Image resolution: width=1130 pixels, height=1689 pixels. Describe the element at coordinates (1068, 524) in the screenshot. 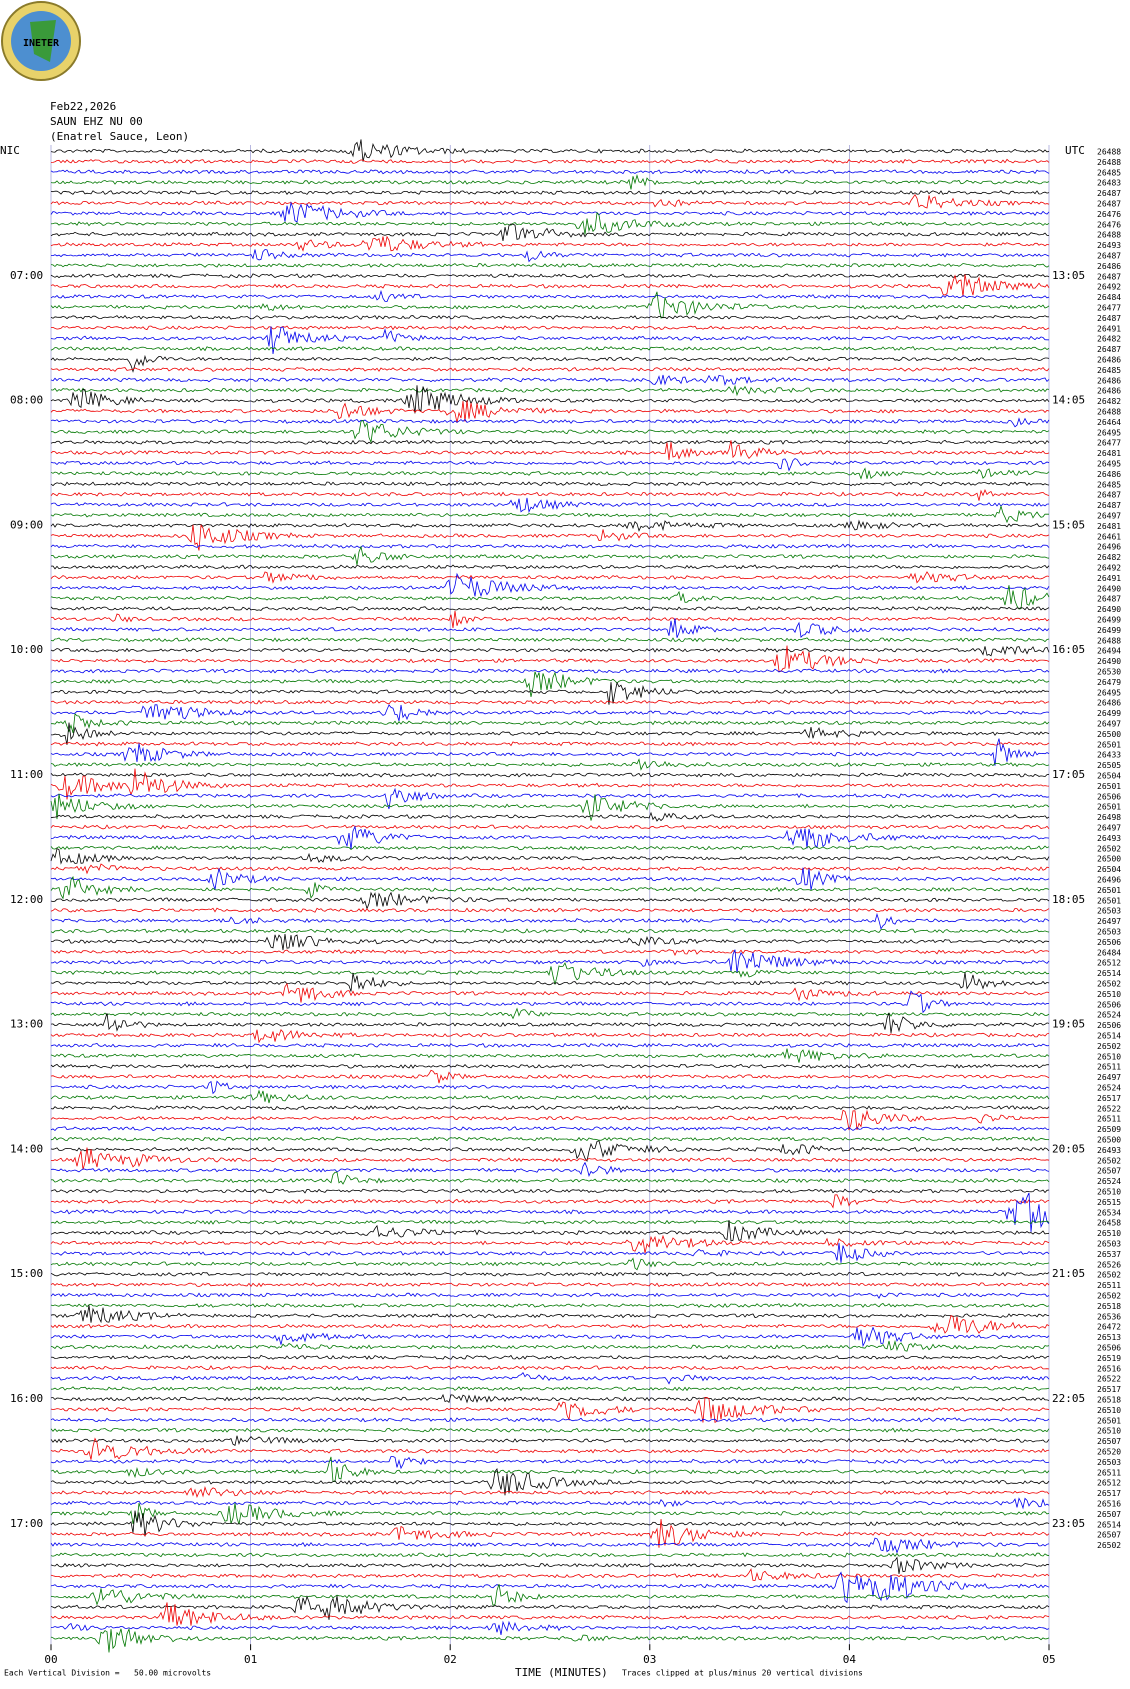

I see `right-time-label: 15:05` at that location.